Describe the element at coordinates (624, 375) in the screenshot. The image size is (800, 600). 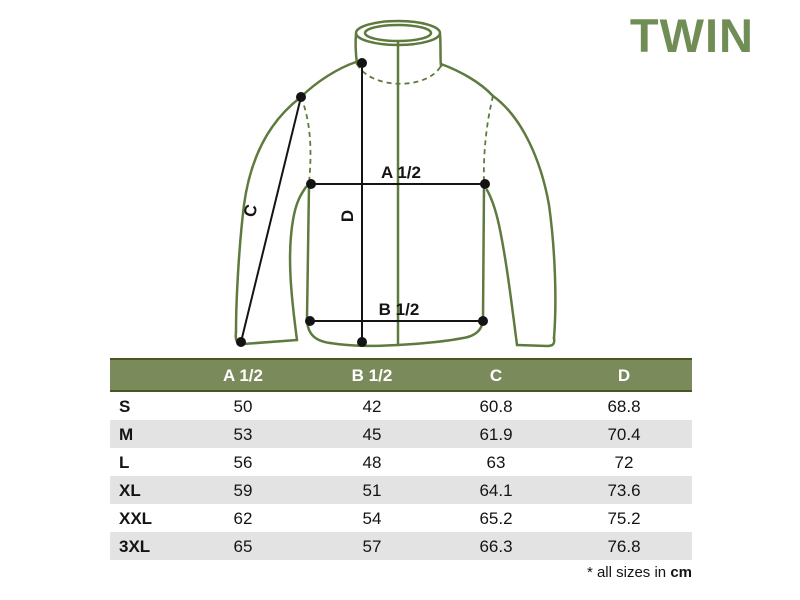
I see `table-header-d: D` at that location.